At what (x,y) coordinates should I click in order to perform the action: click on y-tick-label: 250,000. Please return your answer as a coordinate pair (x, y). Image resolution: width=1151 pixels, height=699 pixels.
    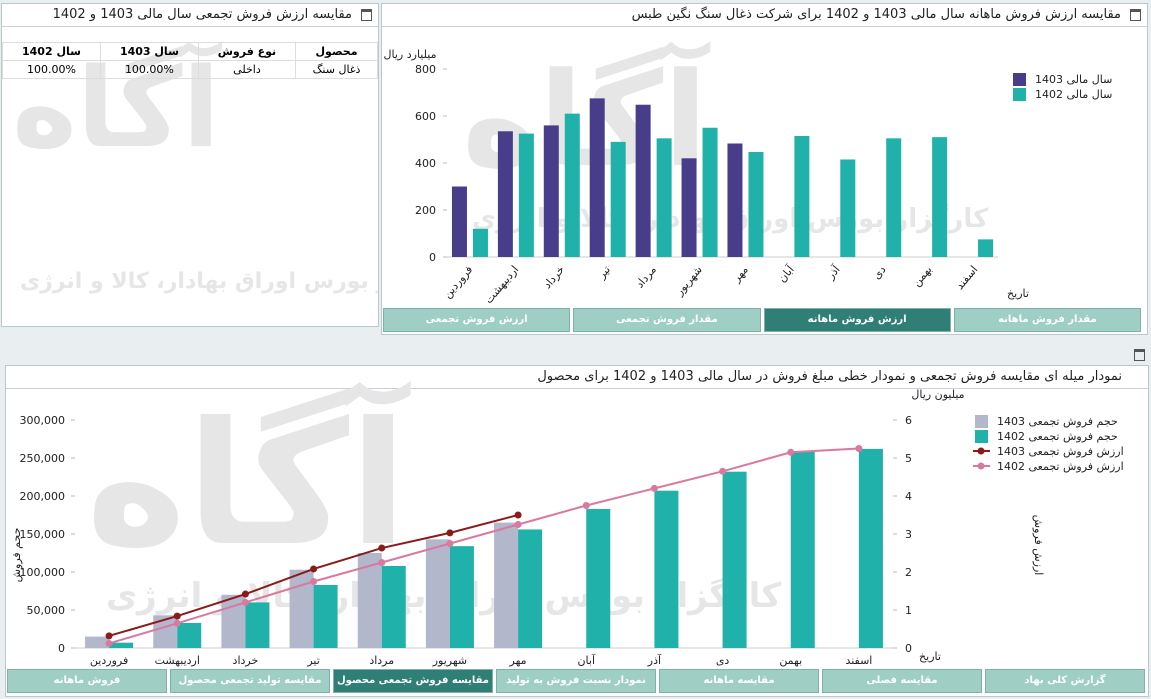
    Looking at the image, I should click on (43, 458).